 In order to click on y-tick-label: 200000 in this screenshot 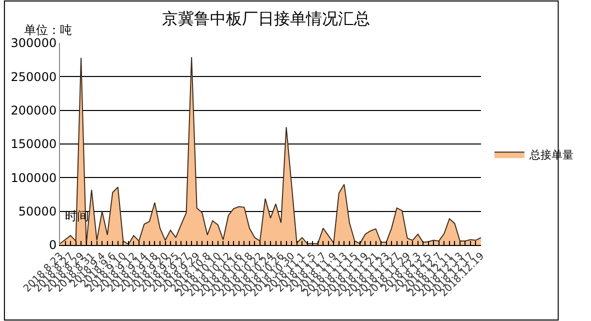, I will do `click(33, 111)`.